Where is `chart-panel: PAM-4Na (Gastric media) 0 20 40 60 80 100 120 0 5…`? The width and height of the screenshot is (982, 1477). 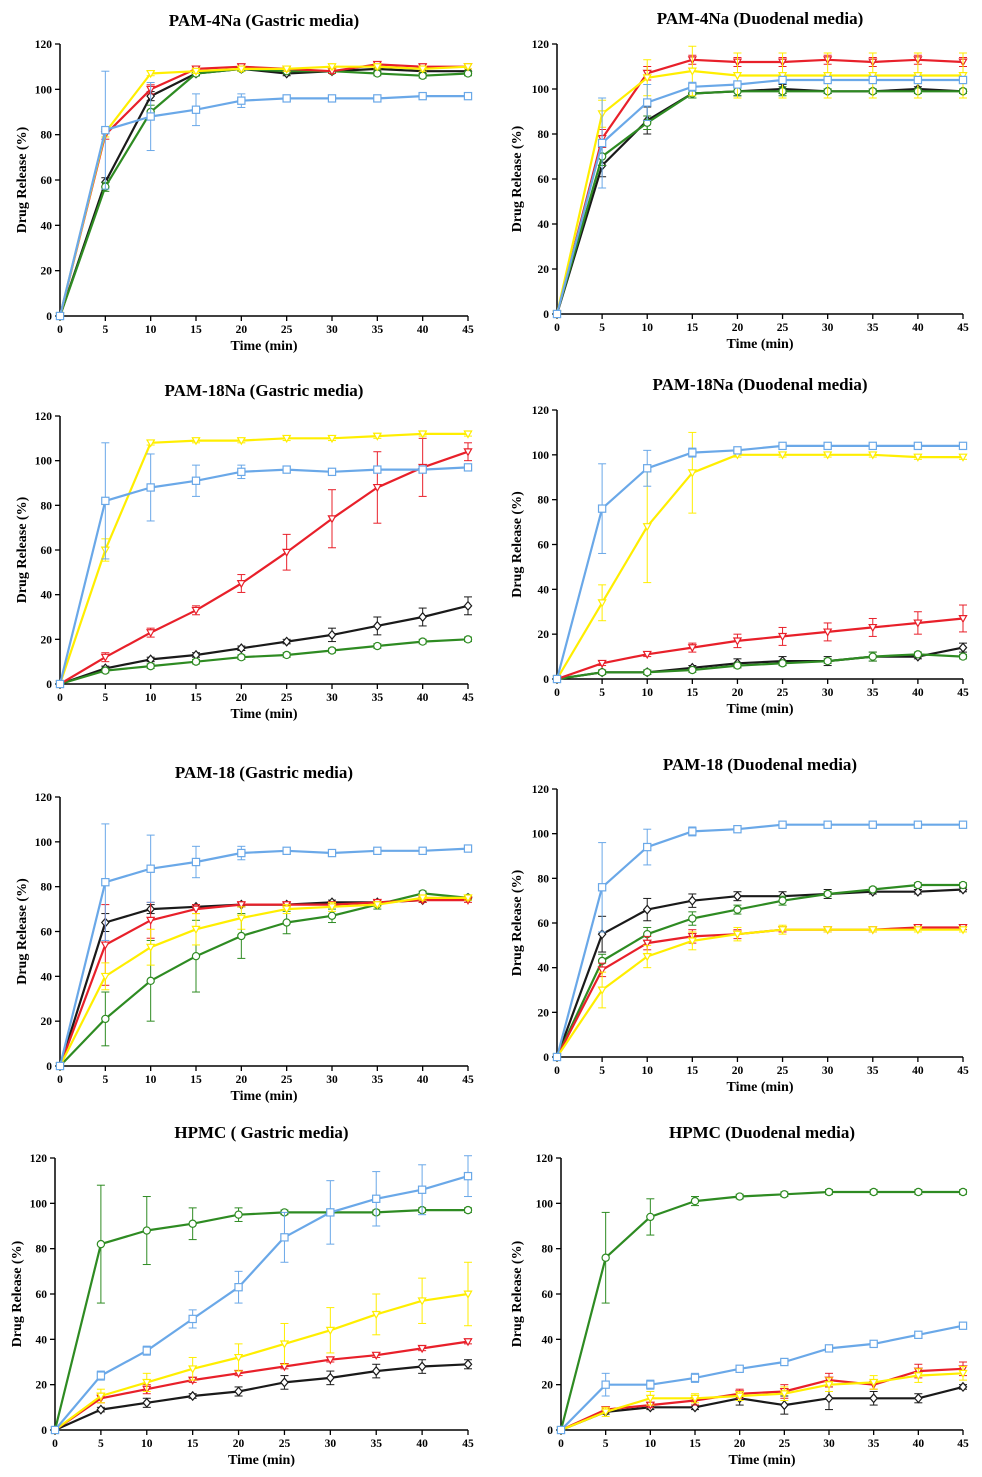 chart-panel: PAM-4Na (Gastric media) 0 20 40 60 80 100 120 0 5… is located at coordinates (245, 183).